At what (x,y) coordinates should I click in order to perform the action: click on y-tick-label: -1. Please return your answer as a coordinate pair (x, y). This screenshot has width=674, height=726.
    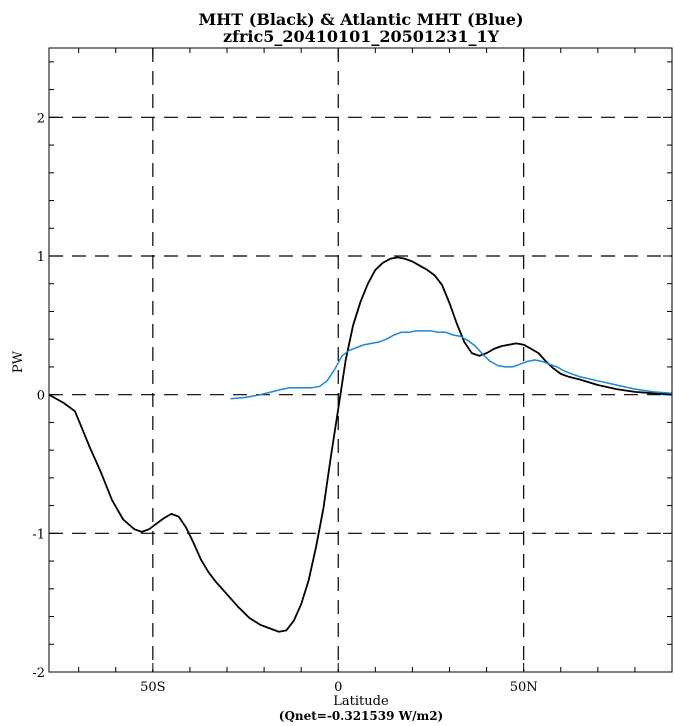
    Looking at the image, I should click on (38, 534).